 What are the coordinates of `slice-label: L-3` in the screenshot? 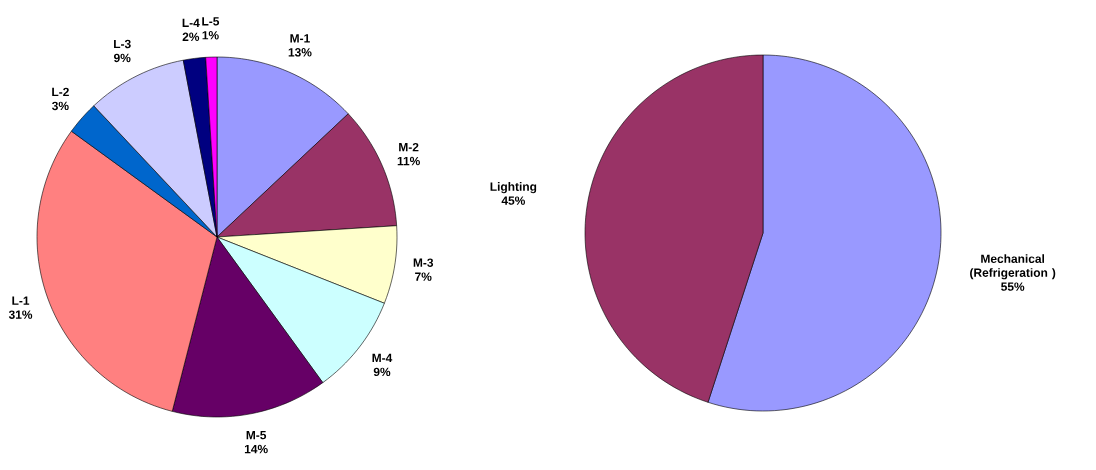 It's located at (122, 44).